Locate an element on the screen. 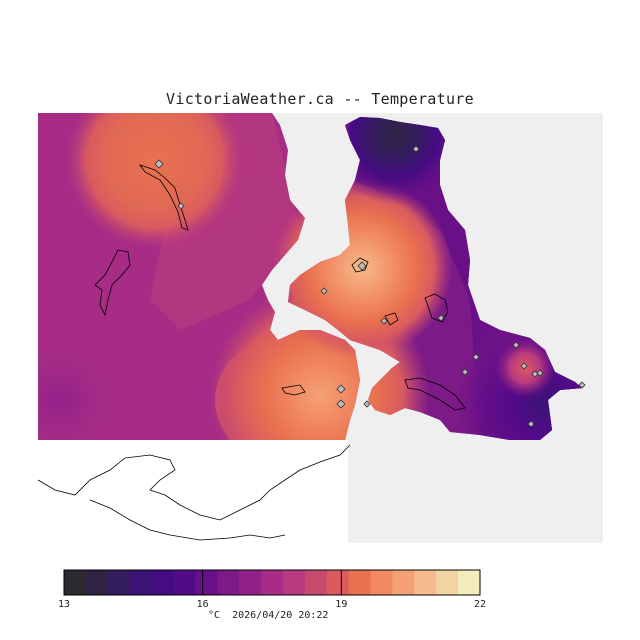 The height and width of the screenshot is (640, 640). peninsula-coast is located at coordinates (360, 265).